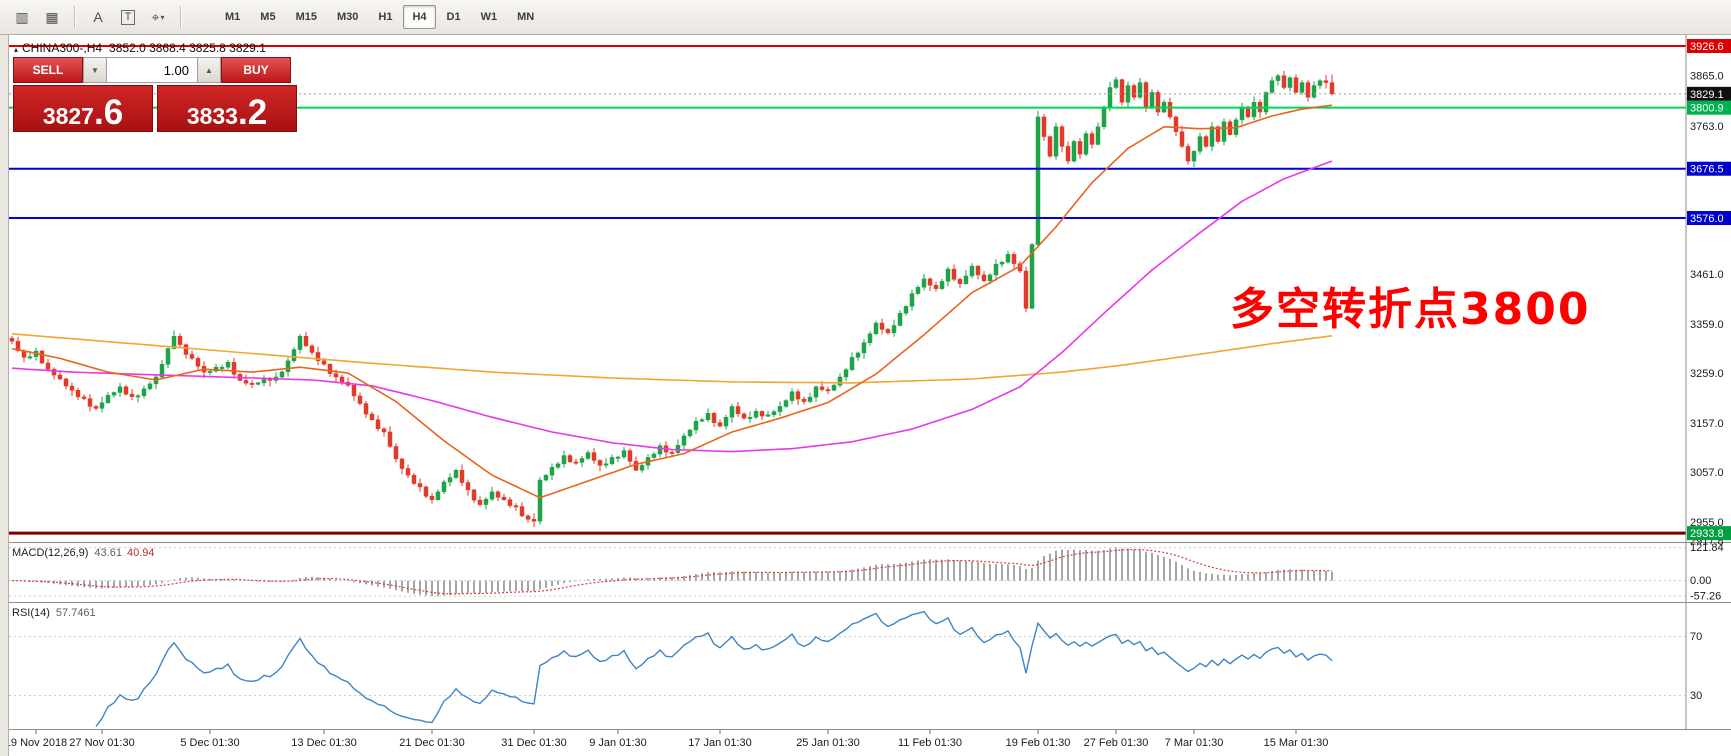  I want to click on svg-text: 3676.5, so click(1707, 170).